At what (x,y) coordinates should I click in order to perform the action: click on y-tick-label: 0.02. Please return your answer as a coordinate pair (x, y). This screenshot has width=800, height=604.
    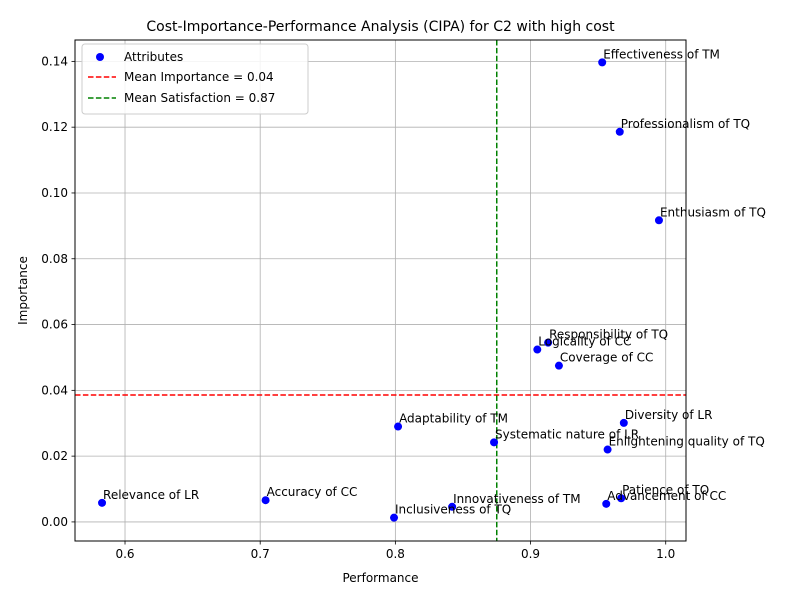
    Looking at the image, I should click on (54, 456).